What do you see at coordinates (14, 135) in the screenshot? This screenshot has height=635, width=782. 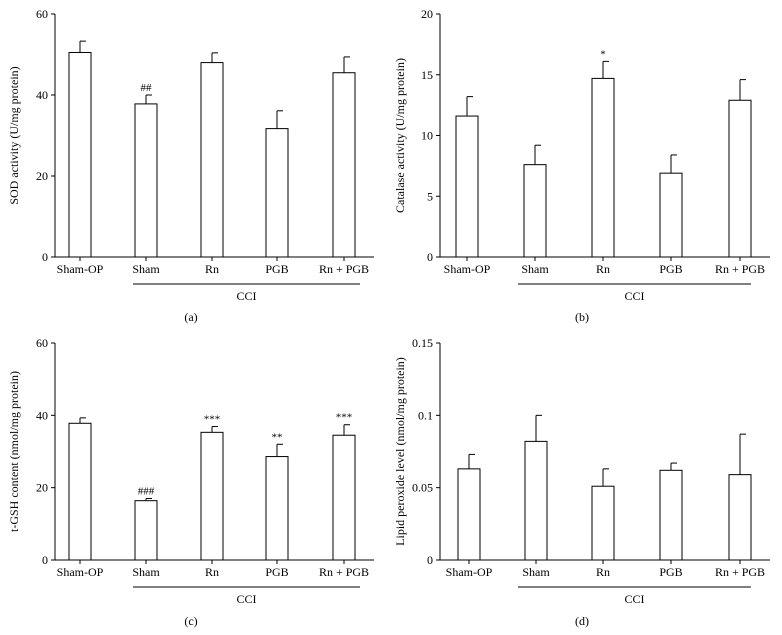 I see `y-axis-label: SOD activity (U/mg protein)` at bounding box center [14, 135].